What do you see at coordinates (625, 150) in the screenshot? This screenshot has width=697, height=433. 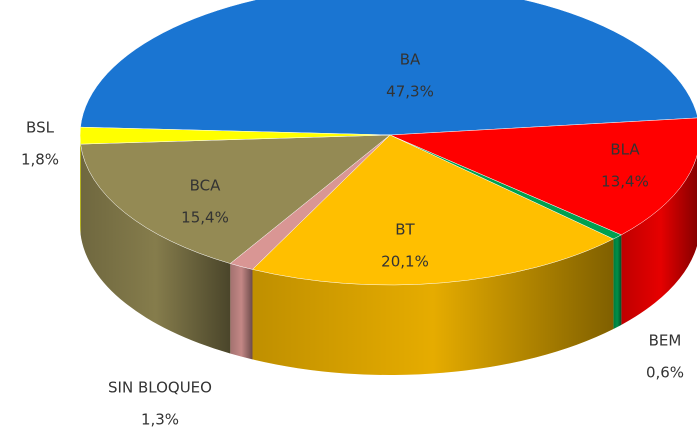 I see `slice-label: BLA` at bounding box center [625, 150].